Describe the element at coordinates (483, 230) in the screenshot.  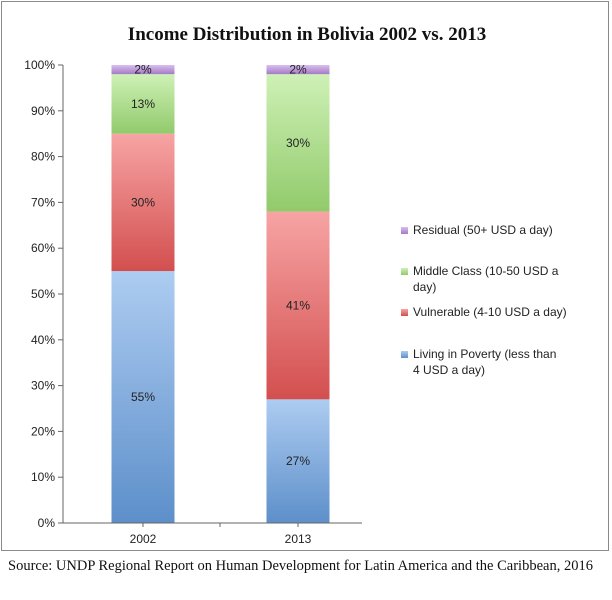
I see `legend-label: Residual (50+ USD a day)` at that location.